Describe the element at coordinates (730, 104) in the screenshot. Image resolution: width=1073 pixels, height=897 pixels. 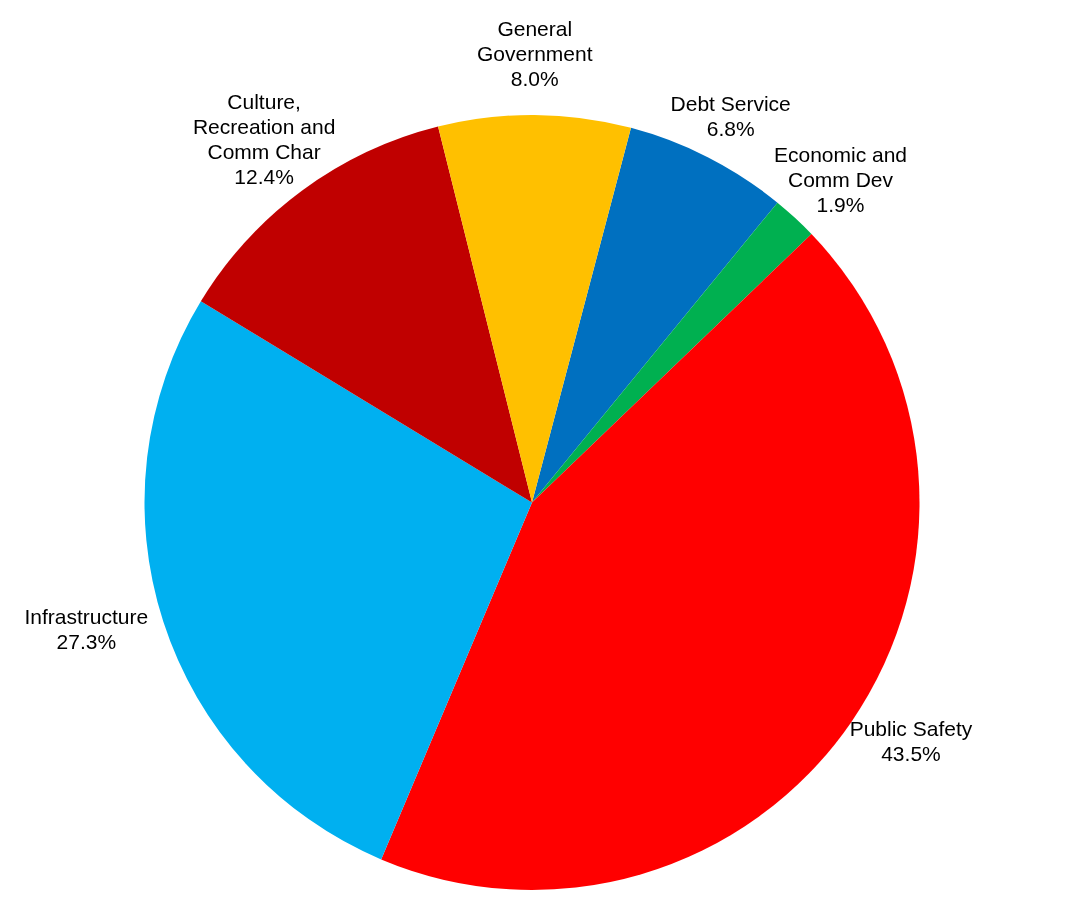
I see `slice-label: Debt Service` at that location.